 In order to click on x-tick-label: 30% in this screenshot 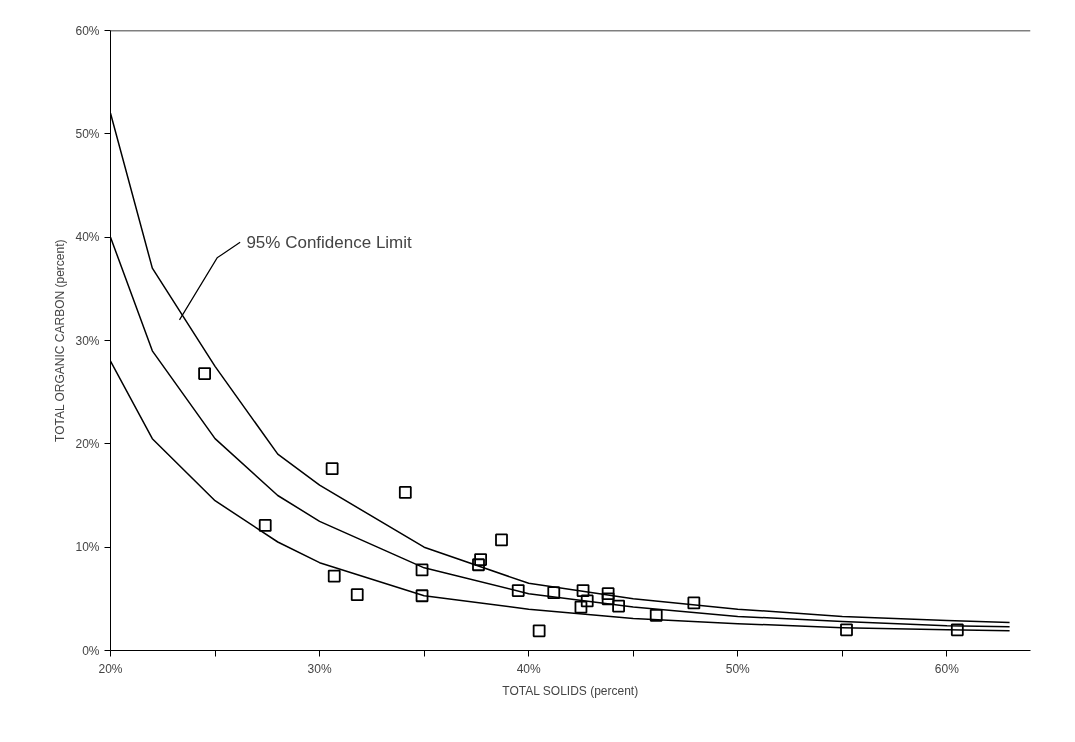, I will do `click(319, 668)`.